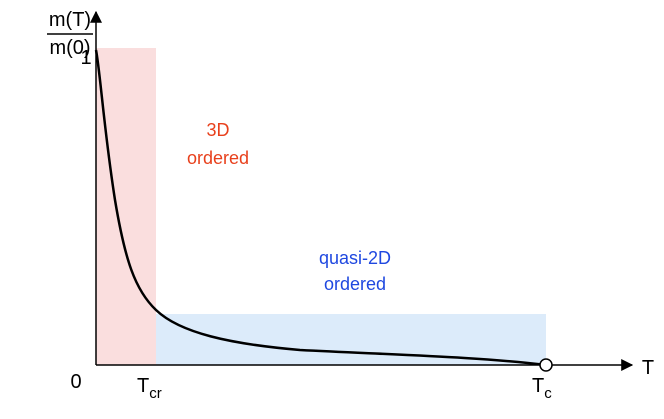  I want to click on x-axis-label: T, so click(648, 368).